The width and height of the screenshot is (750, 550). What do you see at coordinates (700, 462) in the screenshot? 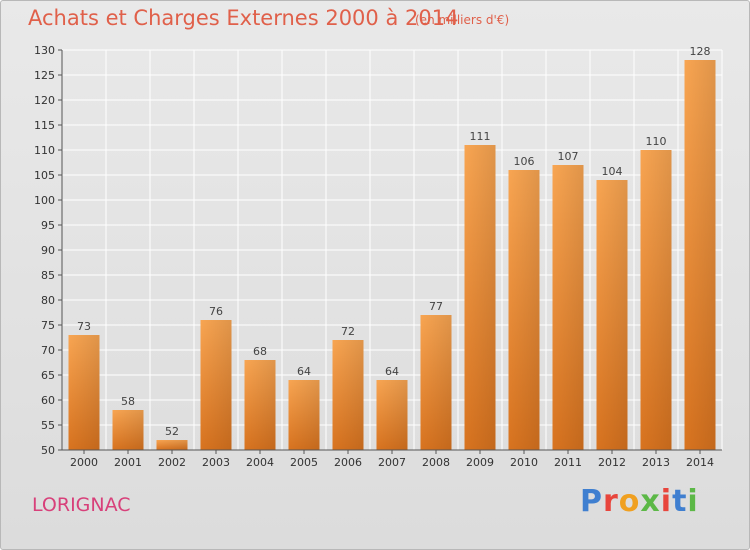
I see `x-tick-label: 2014` at bounding box center [700, 462].